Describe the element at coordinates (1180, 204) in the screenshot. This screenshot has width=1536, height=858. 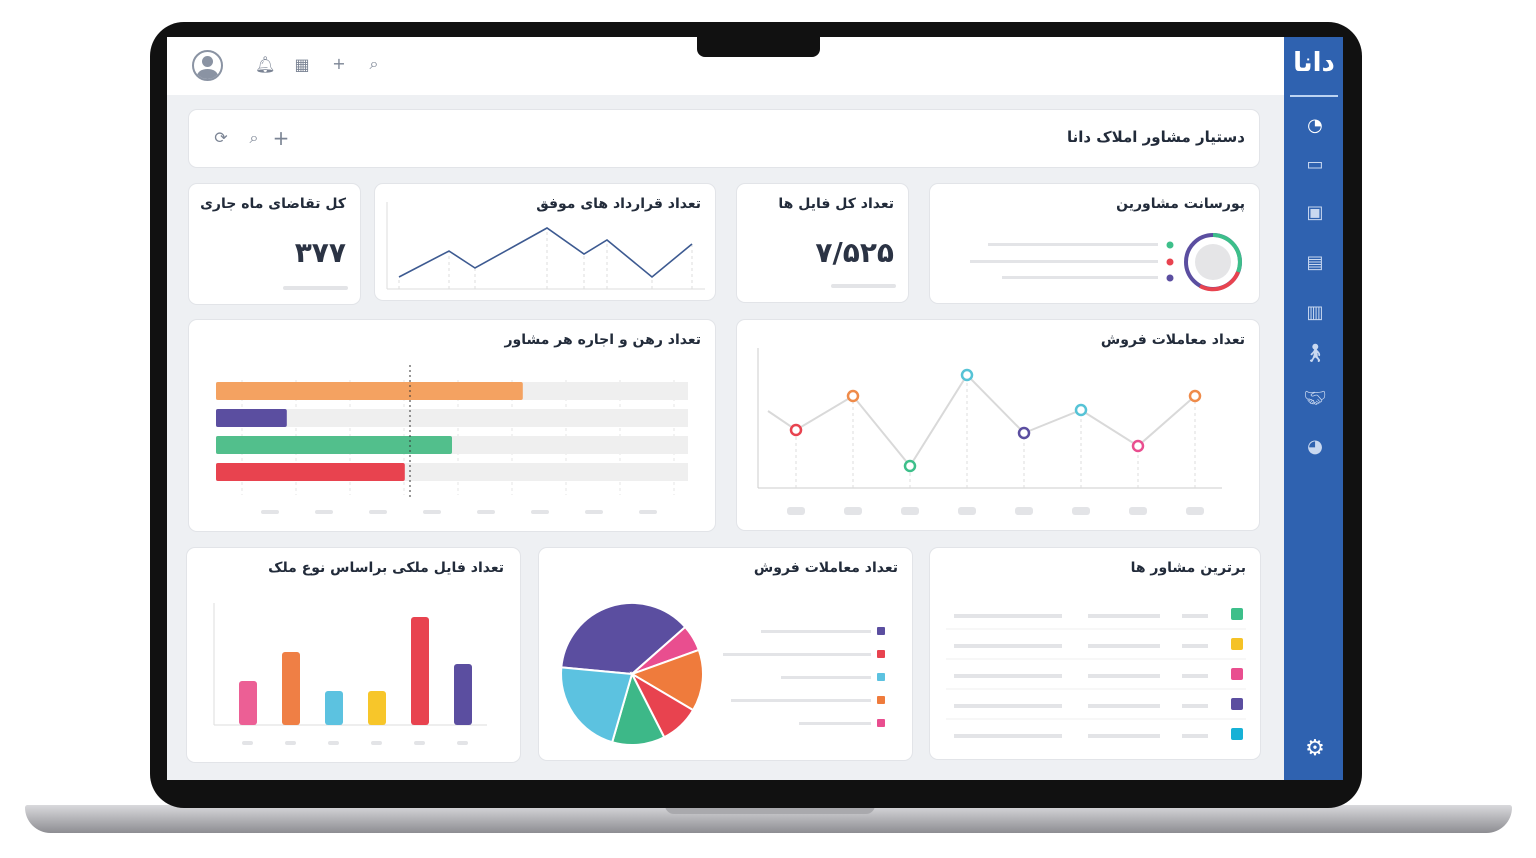
I see `card-title: پورسانت مشاورین` at that location.